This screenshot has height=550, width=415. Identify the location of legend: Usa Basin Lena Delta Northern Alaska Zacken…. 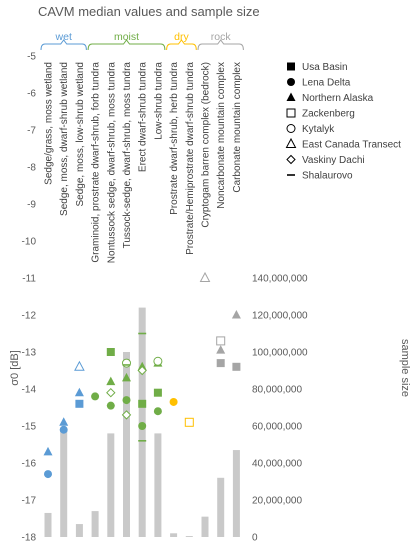
(343, 122).